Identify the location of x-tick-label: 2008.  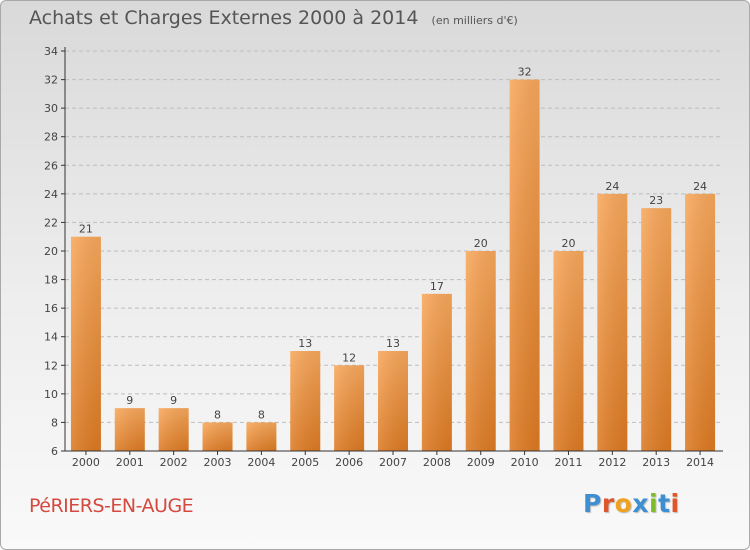
(437, 462).